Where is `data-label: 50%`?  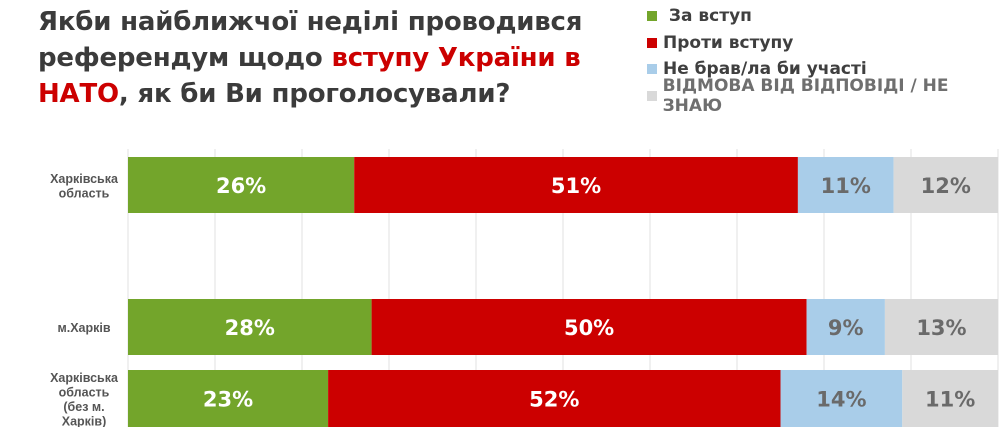
data-label: 50% is located at coordinates (589, 328).